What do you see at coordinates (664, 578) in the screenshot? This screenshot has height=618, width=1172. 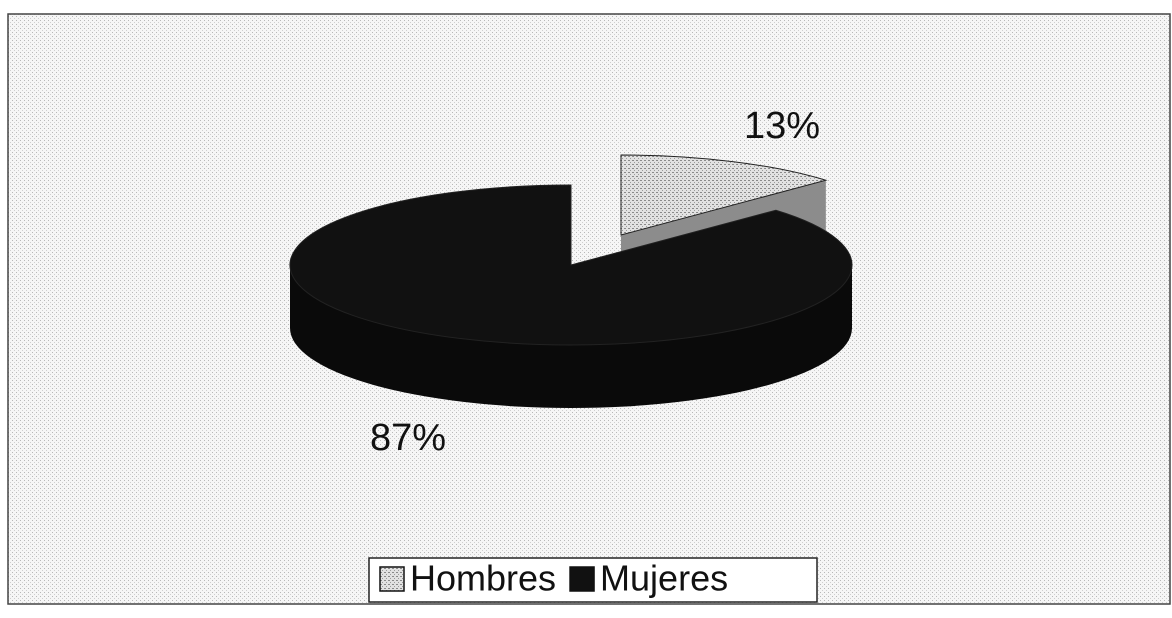 I see `legend-label: Mujeres` at bounding box center [664, 578].